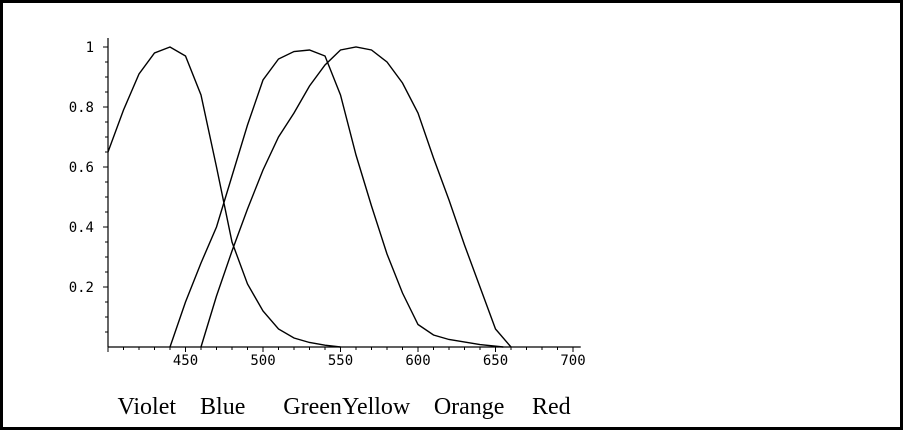 This screenshot has height=430, width=903. I want to click on y-tick-label: 0.2, so click(81, 288).